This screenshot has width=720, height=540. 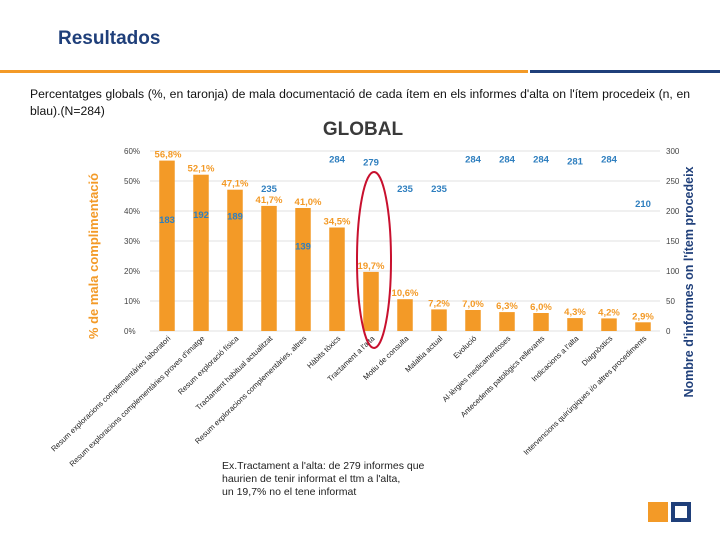 I want to click on header-rule-orange, so click(x=264, y=71).